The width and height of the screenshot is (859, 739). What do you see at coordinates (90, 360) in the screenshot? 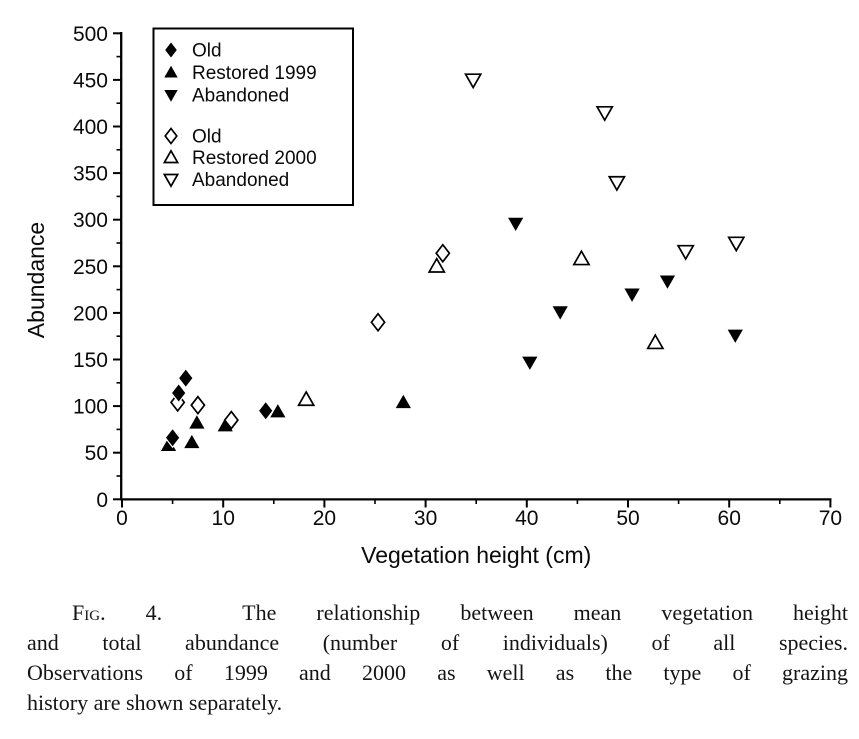
I see `y-tick-label: 150` at bounding box center [90, 360].